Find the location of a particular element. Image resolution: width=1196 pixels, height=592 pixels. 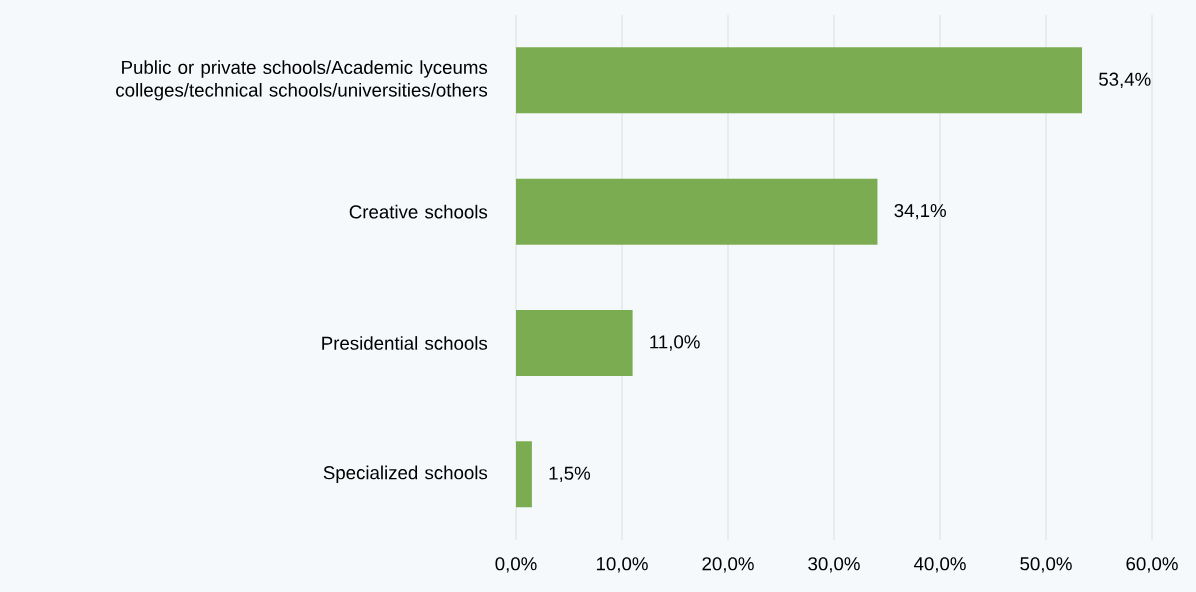

data-label: 53,4% is located at coordinates (1125, 80).